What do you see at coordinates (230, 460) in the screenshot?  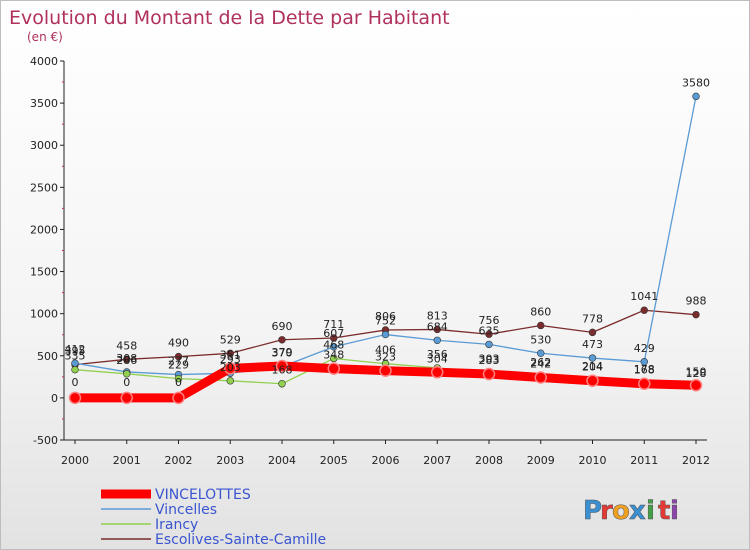 I see `x-tick-label: 2003` at bounding box center [230, 460].